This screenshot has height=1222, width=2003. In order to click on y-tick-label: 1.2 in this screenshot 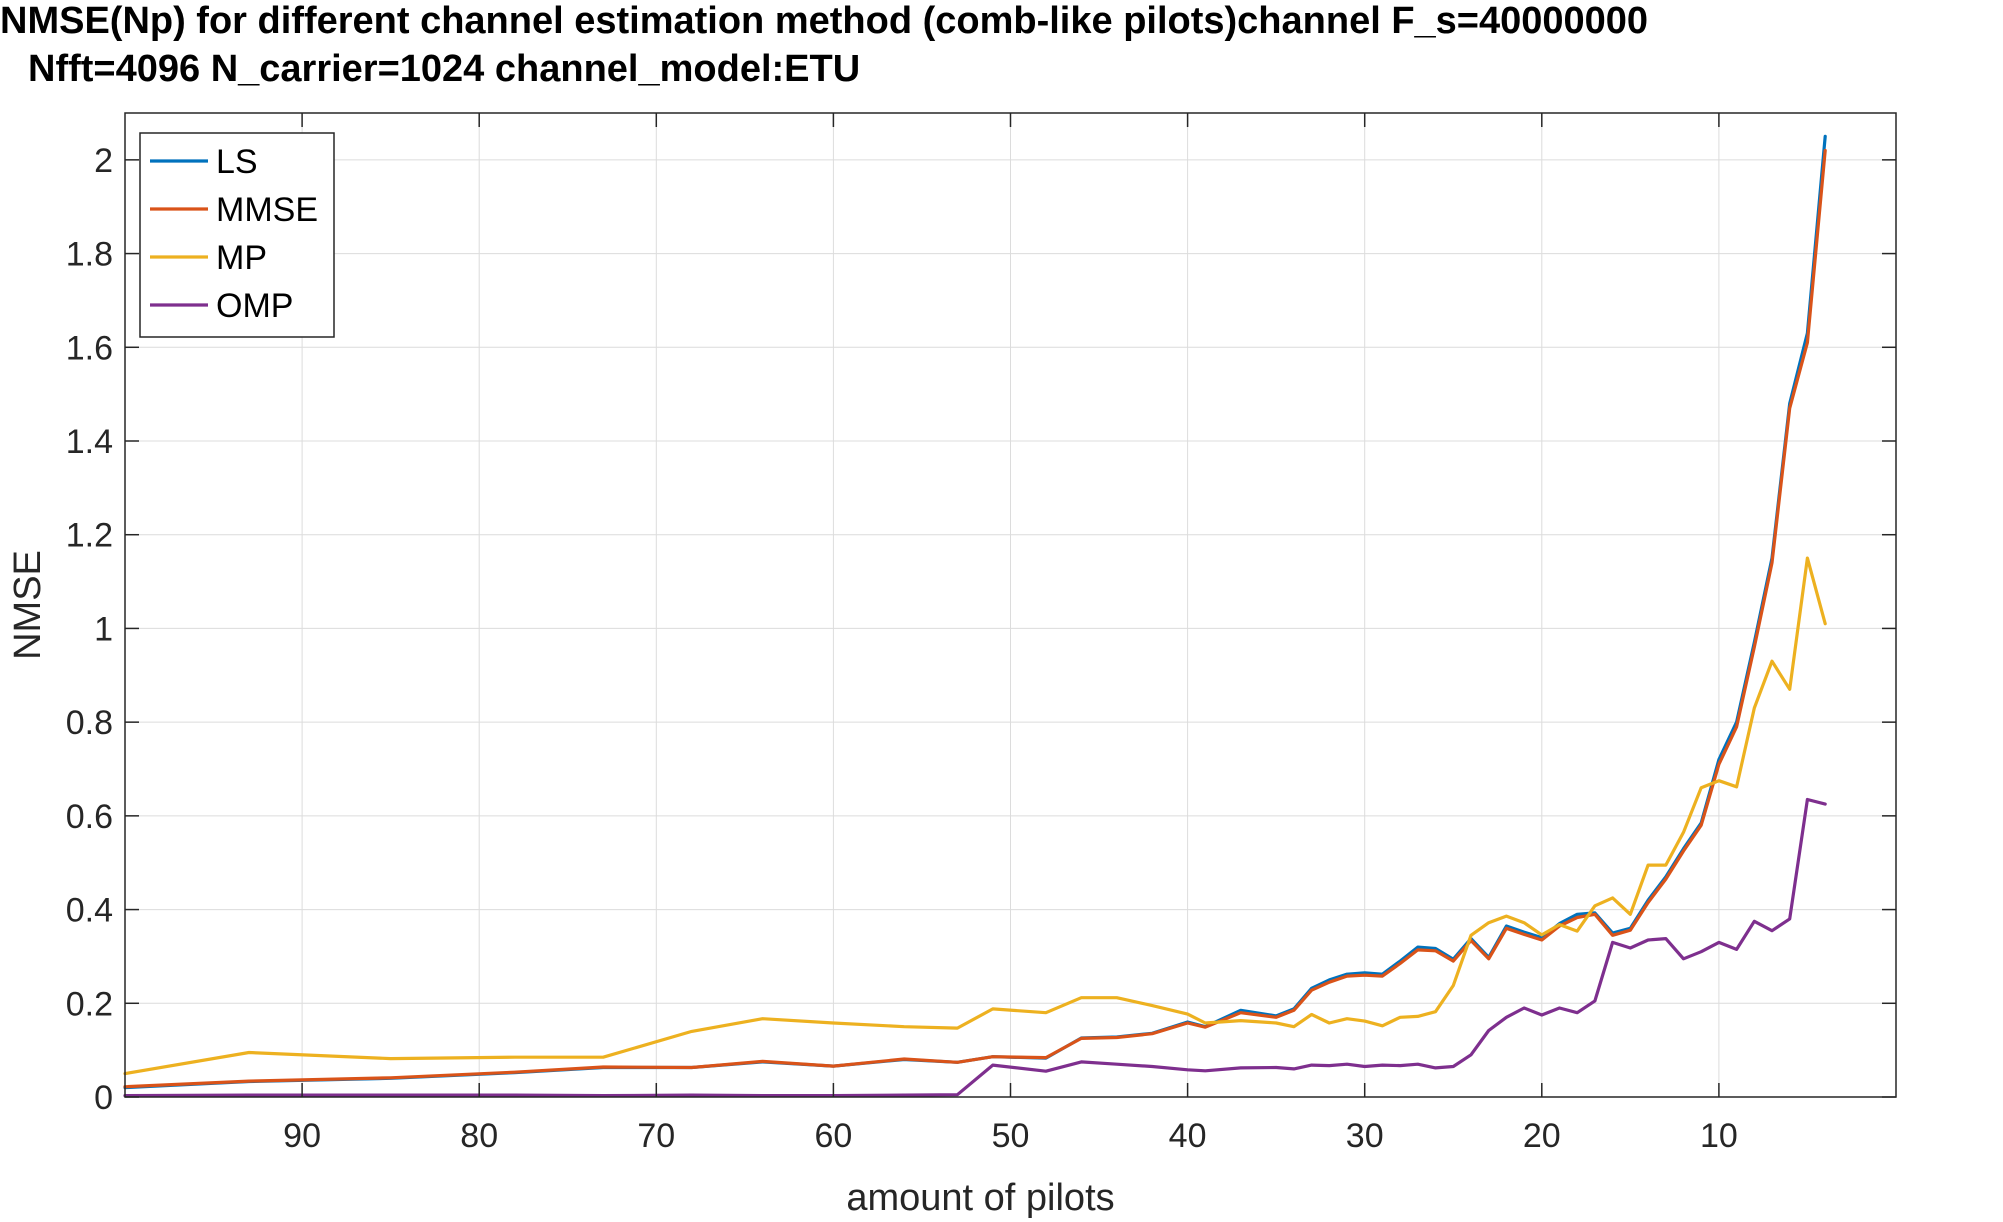, I will do `click(89, 536)`.